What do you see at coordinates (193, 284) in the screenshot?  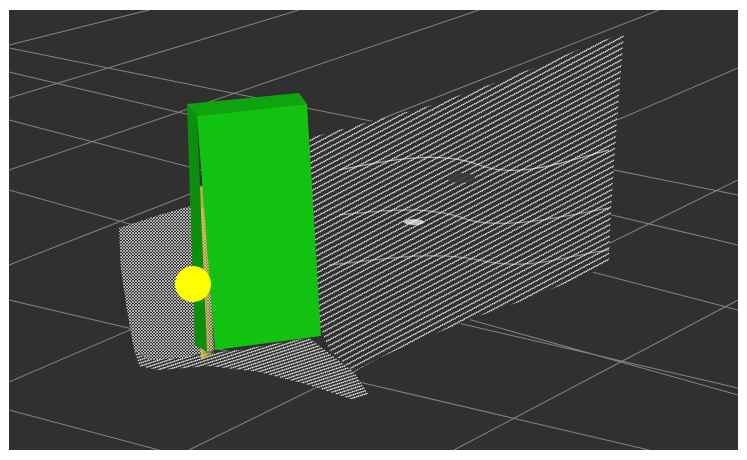 I see `yellow-sphere-marker` at bounding box center [193, 284].